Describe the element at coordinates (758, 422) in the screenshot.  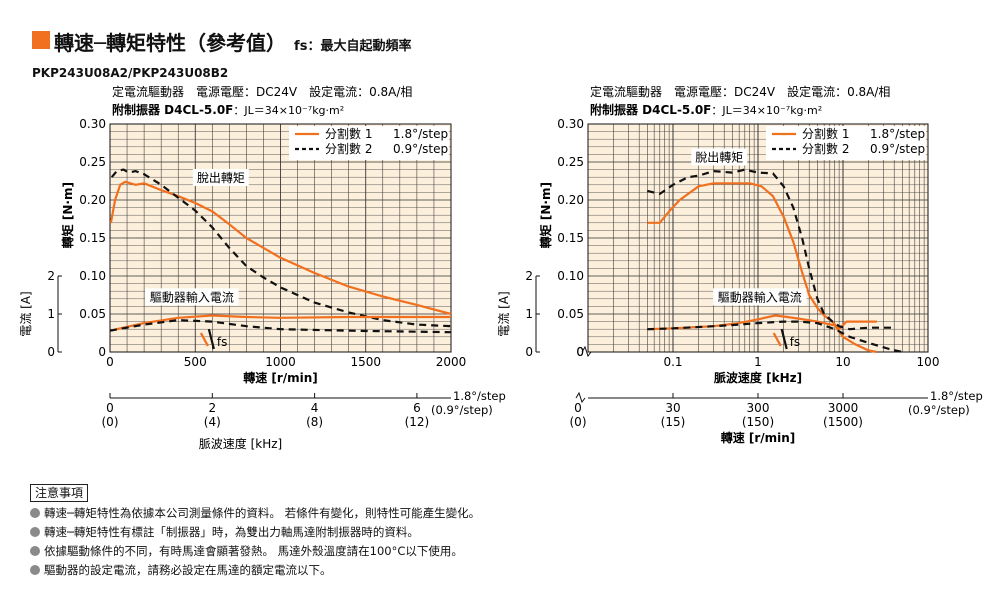
I see `secondary-tick-bottom: (150)` at that location.